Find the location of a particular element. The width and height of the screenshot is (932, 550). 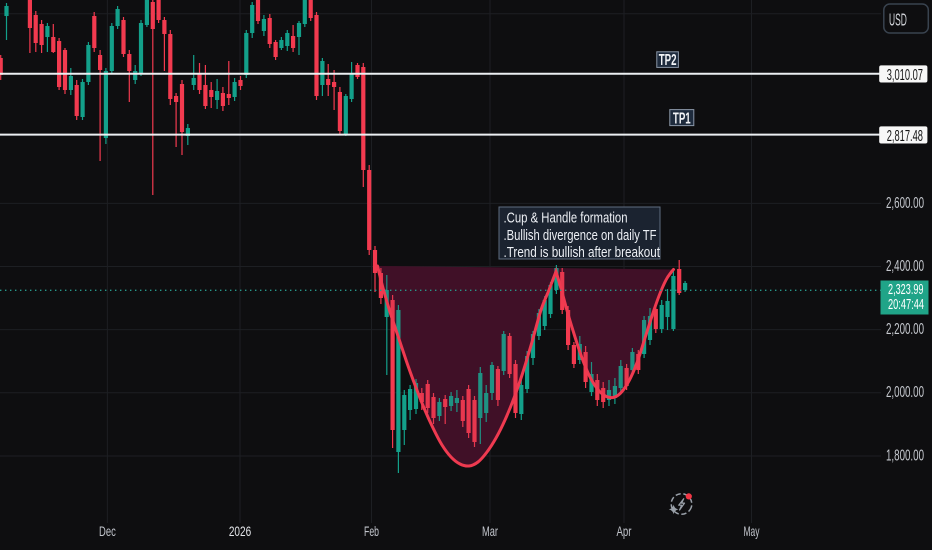

svg-text: .Cup & Handle formation is located at coordinates (566, 218).